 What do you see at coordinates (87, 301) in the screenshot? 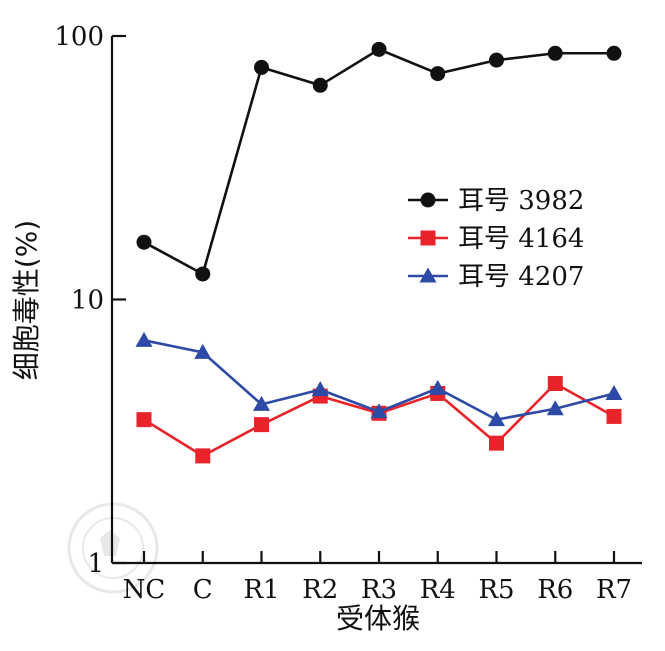
I see `y-tick-label: 10` at bounding box center [87, 301].